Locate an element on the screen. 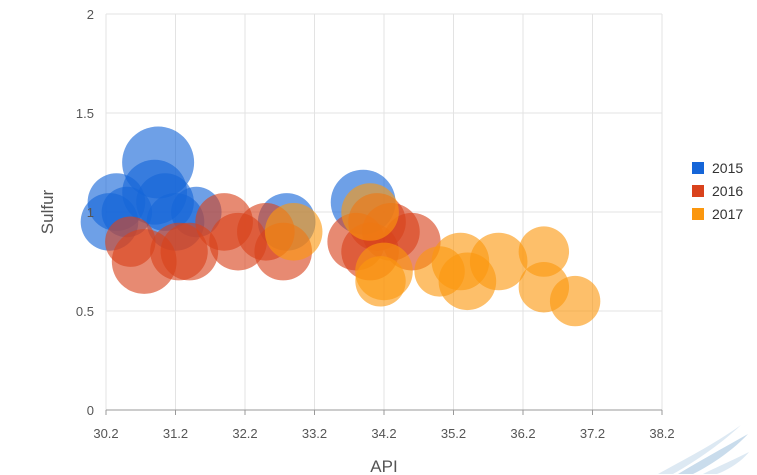 The height and width of the screenshot is (475, 757). legend-swatch-2017 is located at coordinates (698, 214).